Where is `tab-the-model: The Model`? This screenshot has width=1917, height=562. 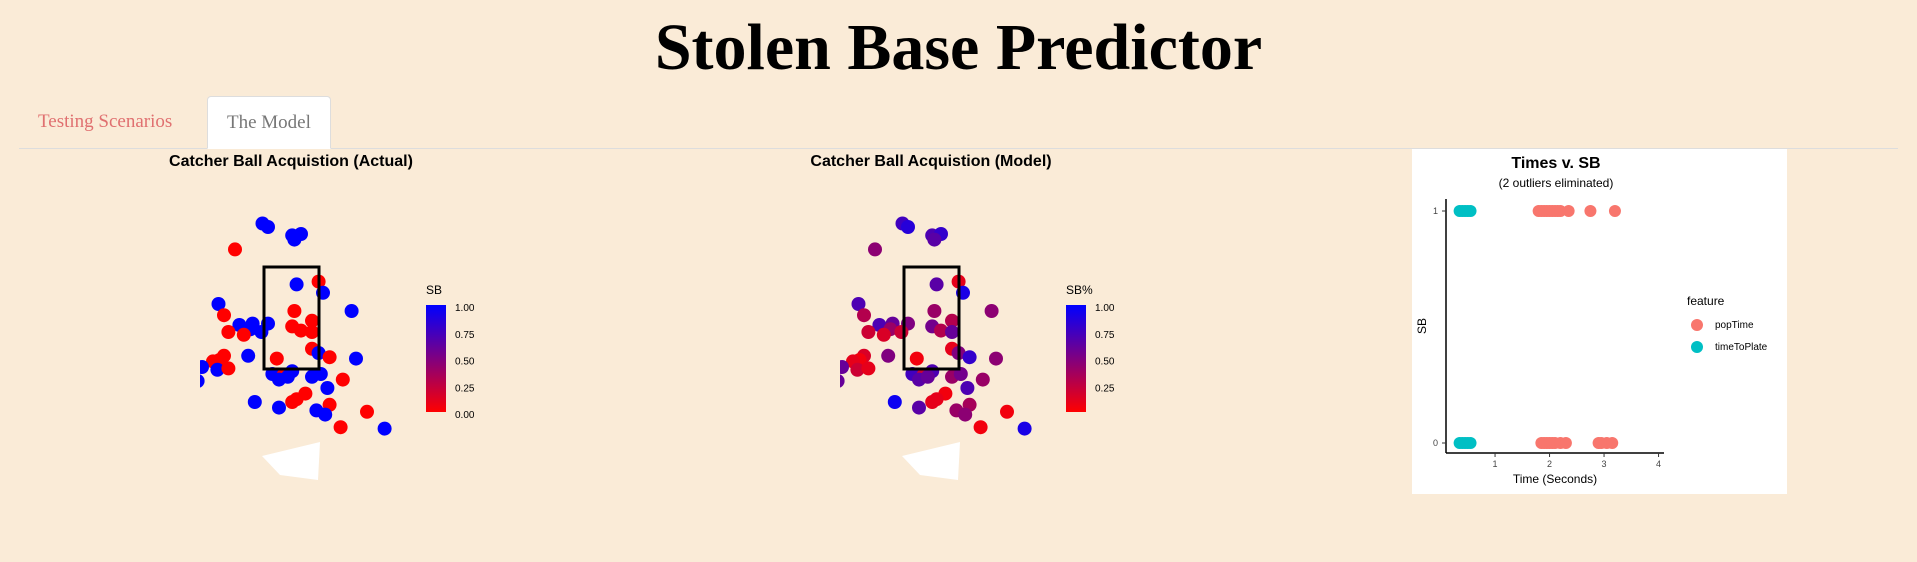 tab-the-model: The Model is located at coordinates (269, 122).